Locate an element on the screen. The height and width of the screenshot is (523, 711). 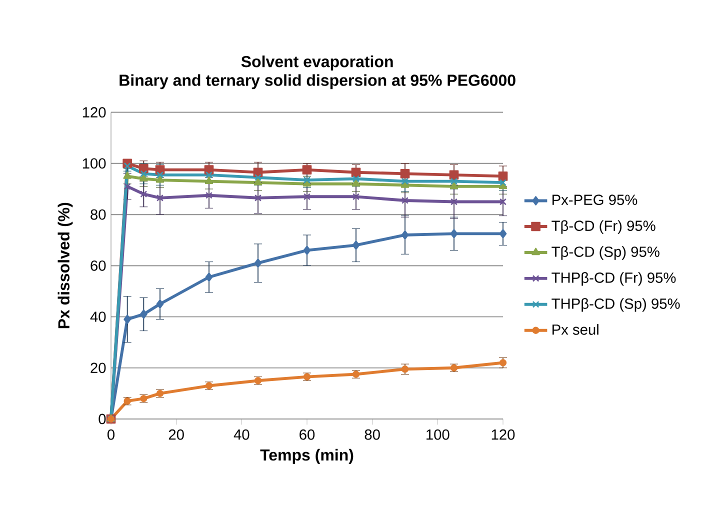
y-tick-label: 100 is located at coordinates (94, 163).